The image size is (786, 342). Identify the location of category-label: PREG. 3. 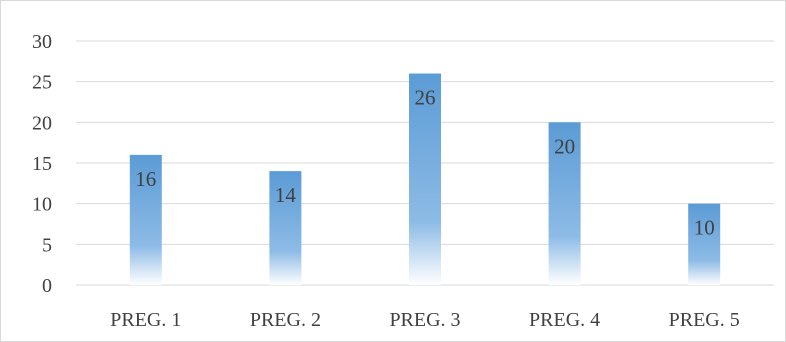
(424, 320).